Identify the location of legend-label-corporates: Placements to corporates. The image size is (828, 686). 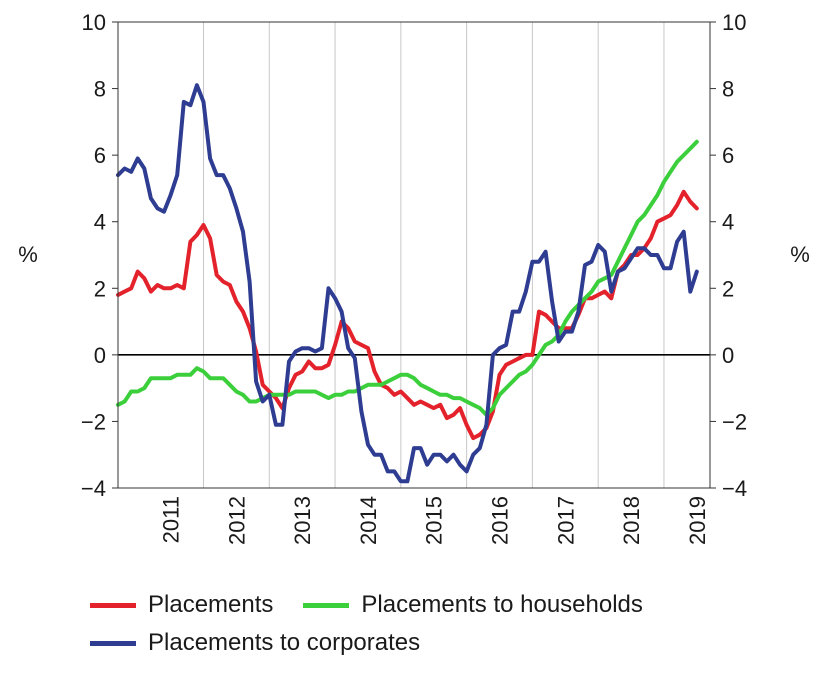
(284, 642).